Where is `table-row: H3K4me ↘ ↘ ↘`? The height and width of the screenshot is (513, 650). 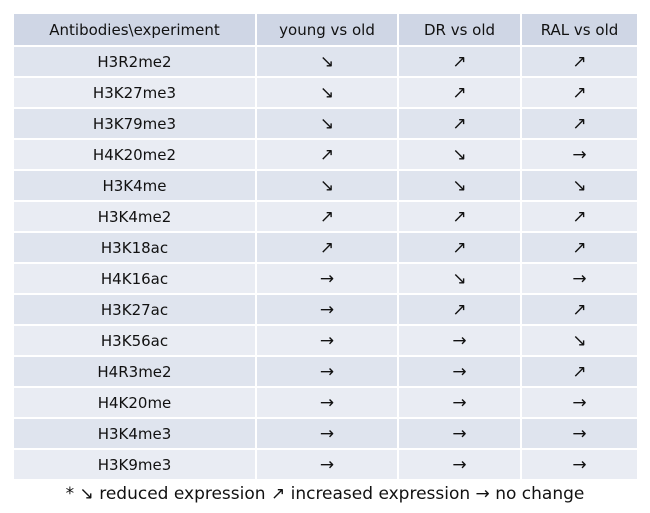
table-row: H3K4me ↘ ↘ ↘ is located at coordinates (325, 185).